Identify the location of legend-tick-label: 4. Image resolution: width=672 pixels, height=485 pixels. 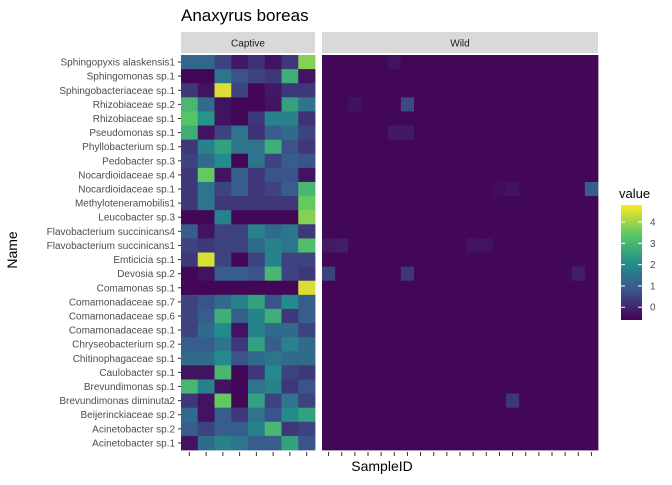
(653, 223).